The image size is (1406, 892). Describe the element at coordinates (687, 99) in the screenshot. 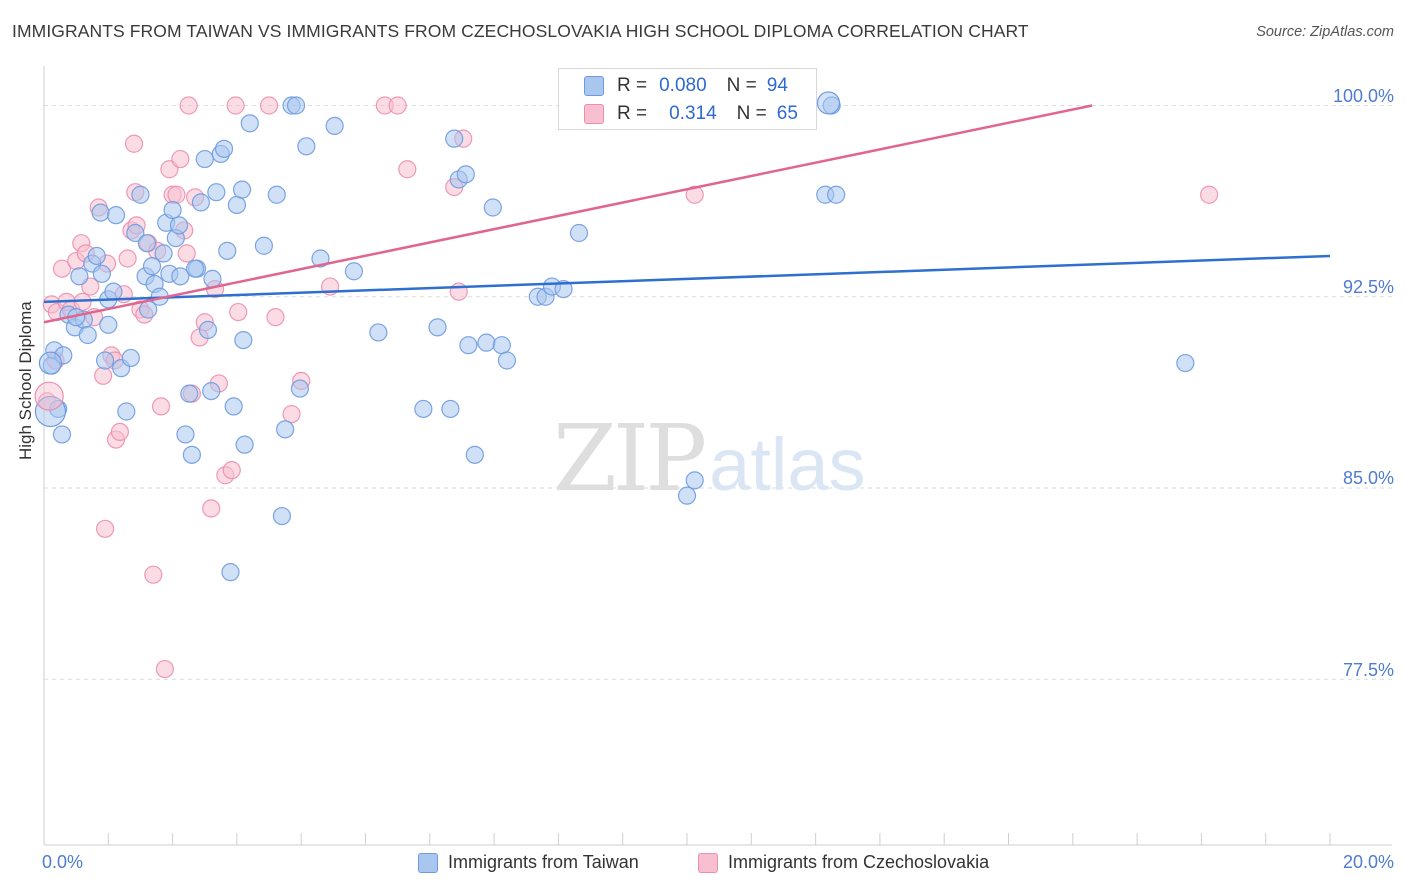

I see `stats-legend: R = 0.080 N = 94 R = 0.314 N = 65` at that location.